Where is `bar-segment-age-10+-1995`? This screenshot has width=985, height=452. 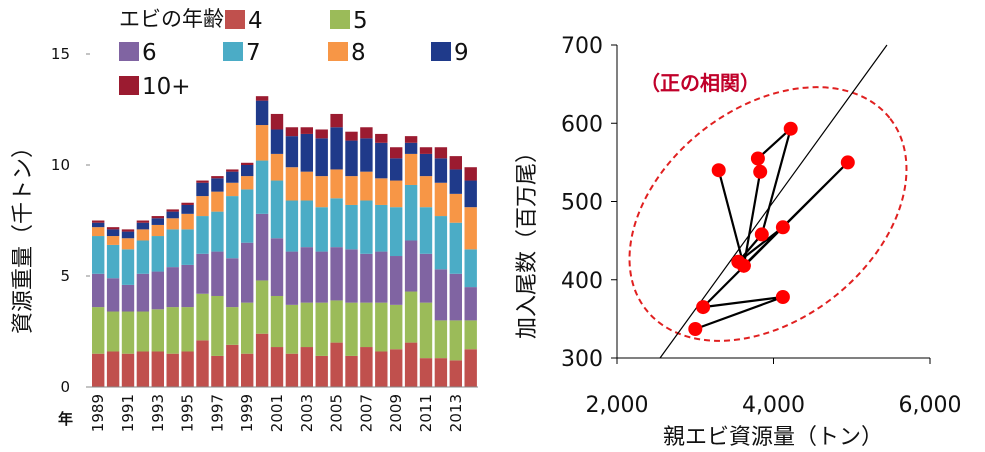 bar-segment-age-10+-1995 is located at coordinates (187, 203).